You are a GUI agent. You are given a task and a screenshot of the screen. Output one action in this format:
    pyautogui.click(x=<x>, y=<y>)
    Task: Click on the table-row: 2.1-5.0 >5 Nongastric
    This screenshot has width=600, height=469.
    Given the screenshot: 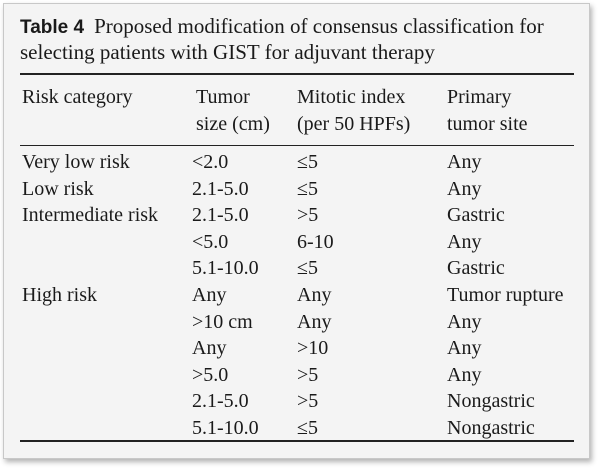 What is the action you would take?
    pyautogui.click(x=297, y=401)
    